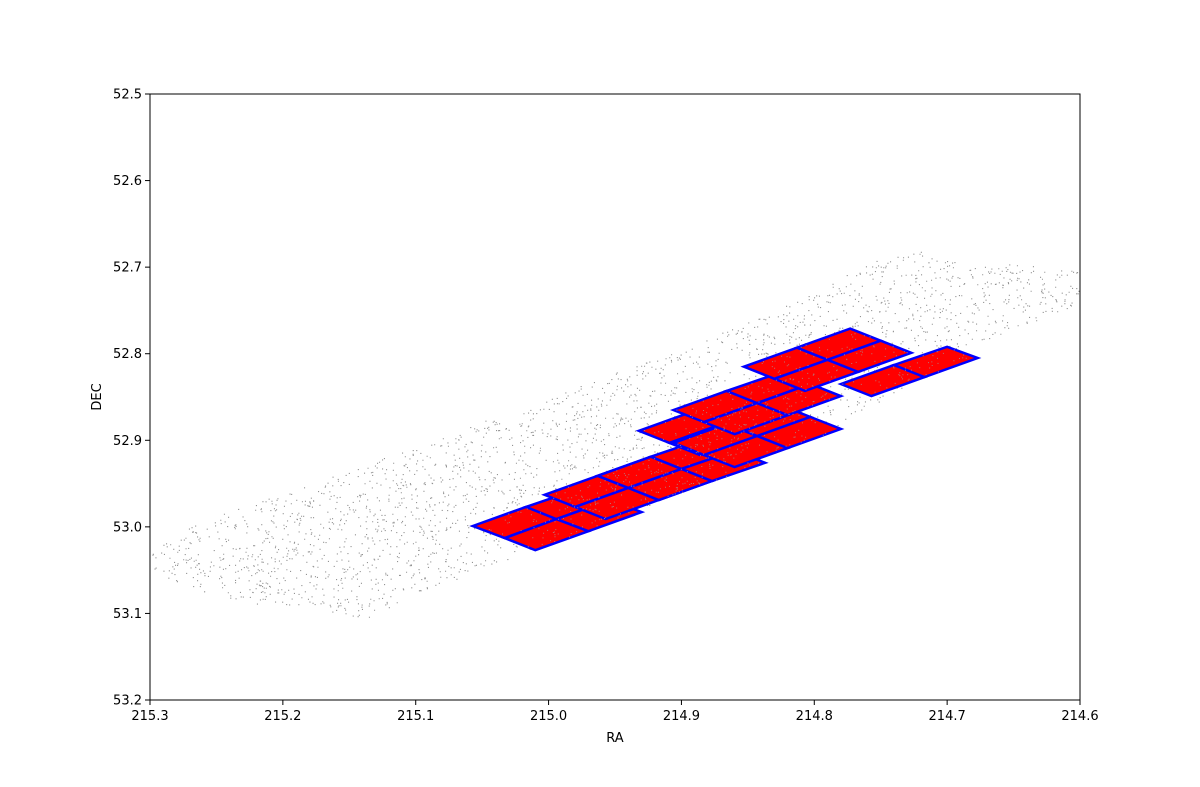 The image size is (1200, 787). I want to click on x-tick-label: 215.3, so click(149, 716).